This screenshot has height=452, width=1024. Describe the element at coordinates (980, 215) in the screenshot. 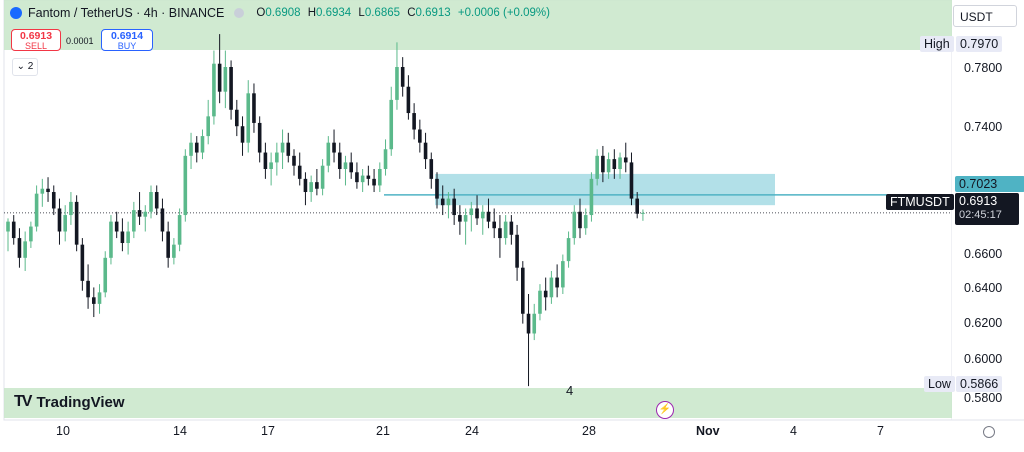

I see `countdown: 02:45:17` at that location.